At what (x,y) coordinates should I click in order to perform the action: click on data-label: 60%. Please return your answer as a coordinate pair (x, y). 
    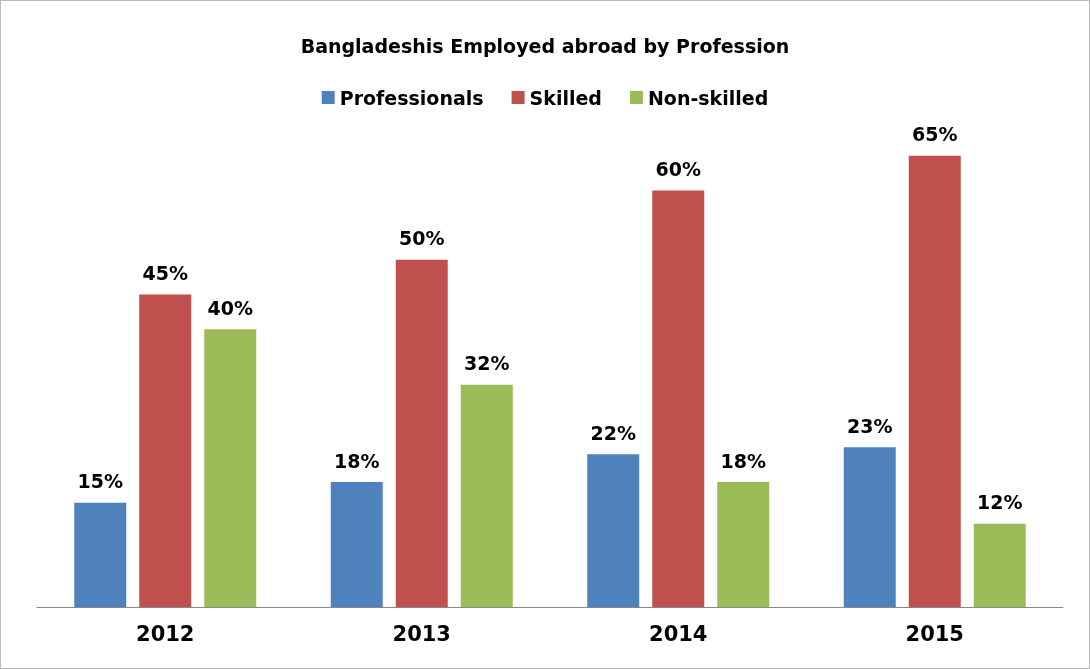
    Looking at the image, I should click on (678, 168).